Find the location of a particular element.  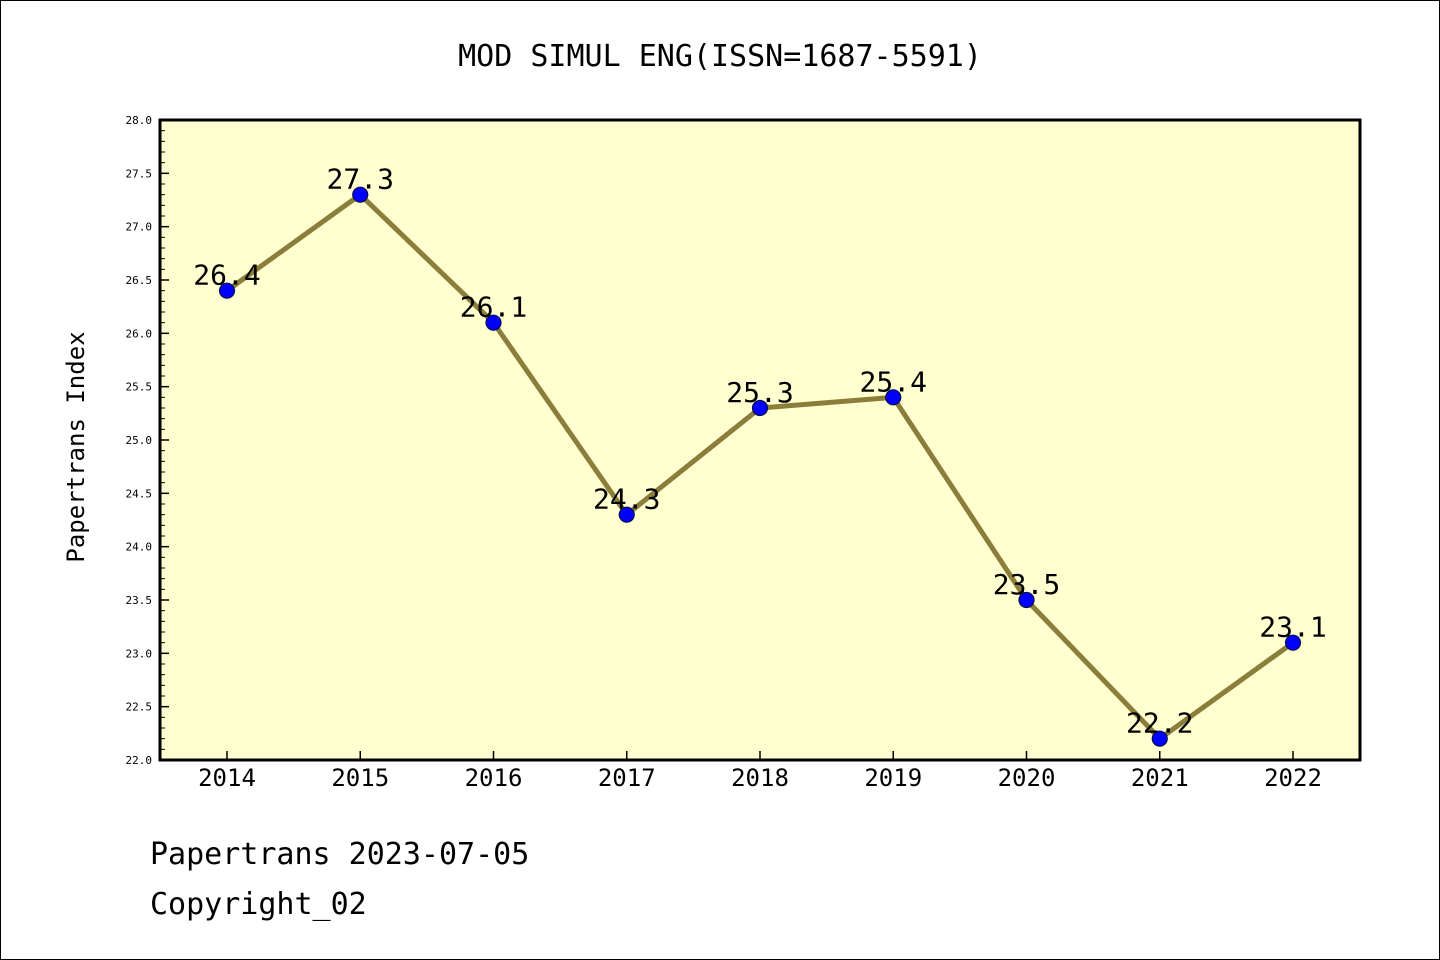

y-tick-label: 23.0 is located at coordinates (139, 653).